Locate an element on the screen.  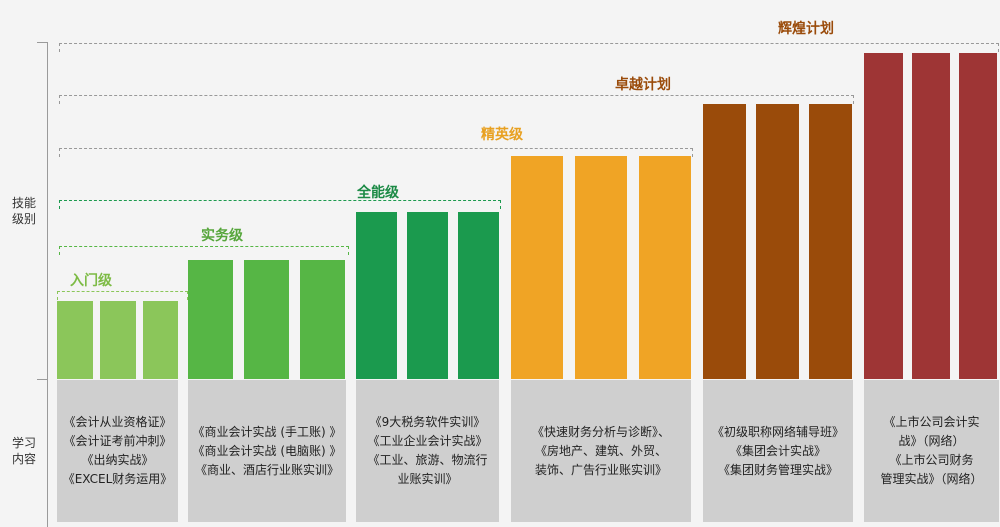
course-line: 《出纳实战》 is located at coordinates (117, 460).